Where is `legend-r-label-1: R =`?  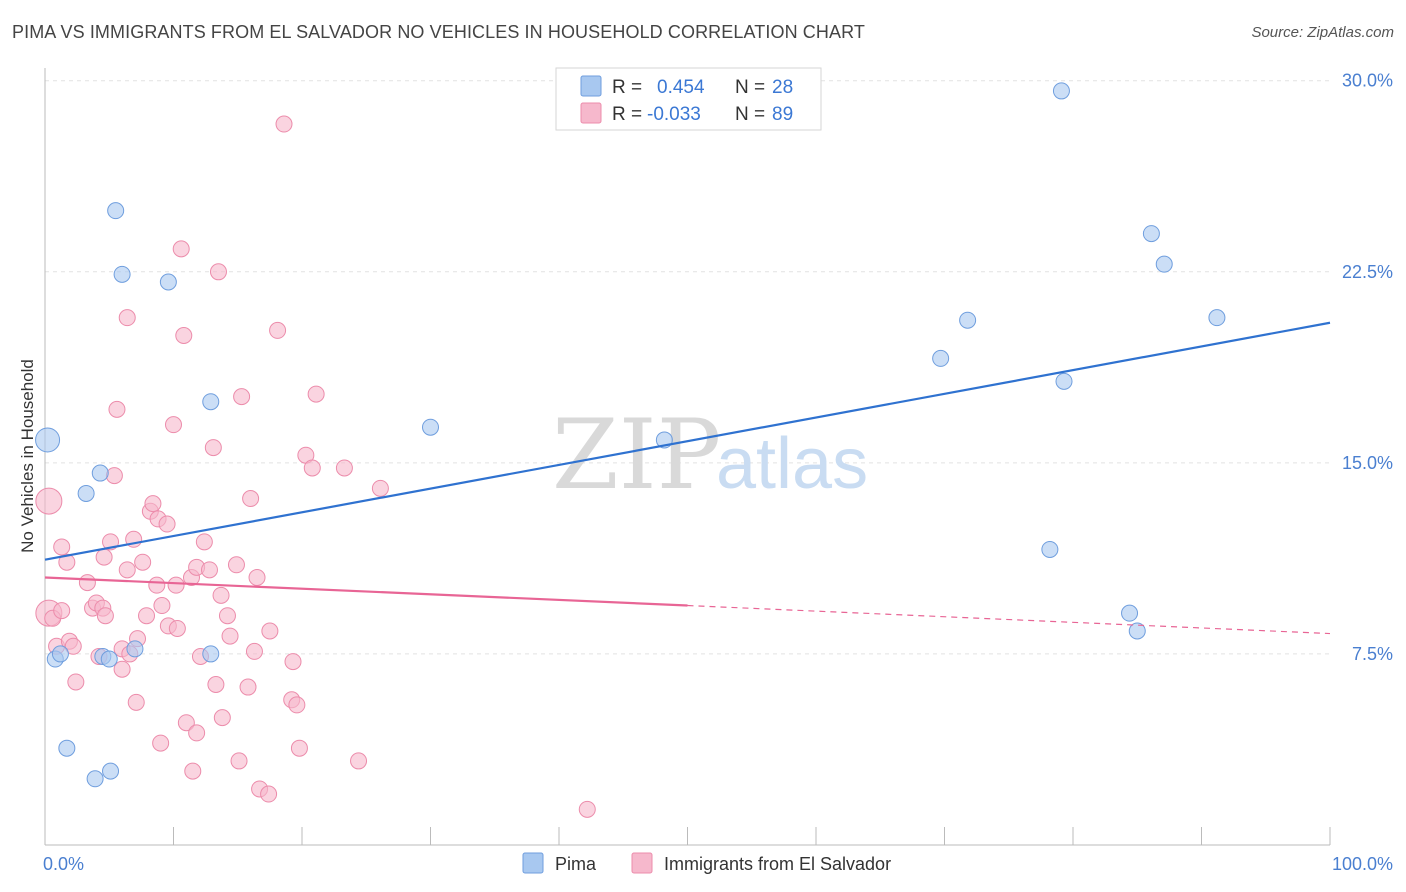 legend-r-label-1: R = is located at coordinates (627, 87).